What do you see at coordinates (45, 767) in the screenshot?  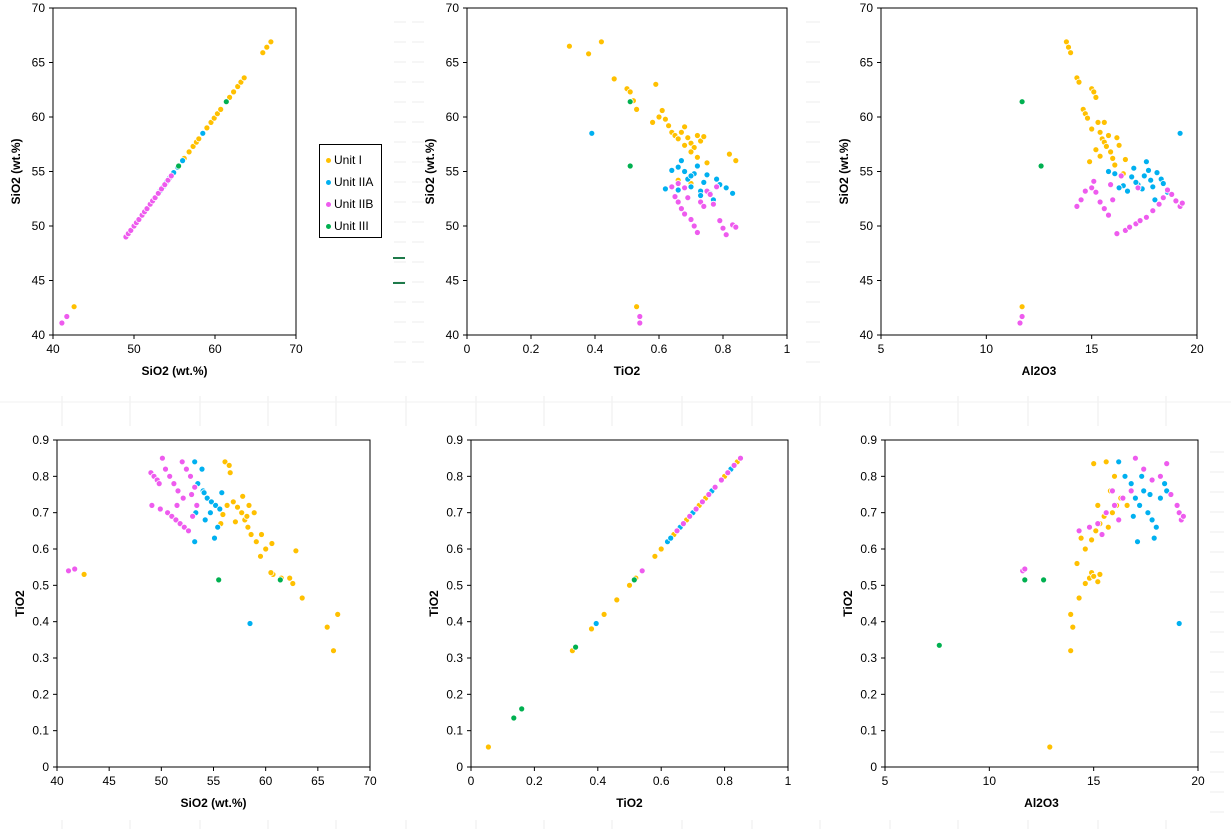 I see `y-tick-label: 0` at bounding box center [45, 767].